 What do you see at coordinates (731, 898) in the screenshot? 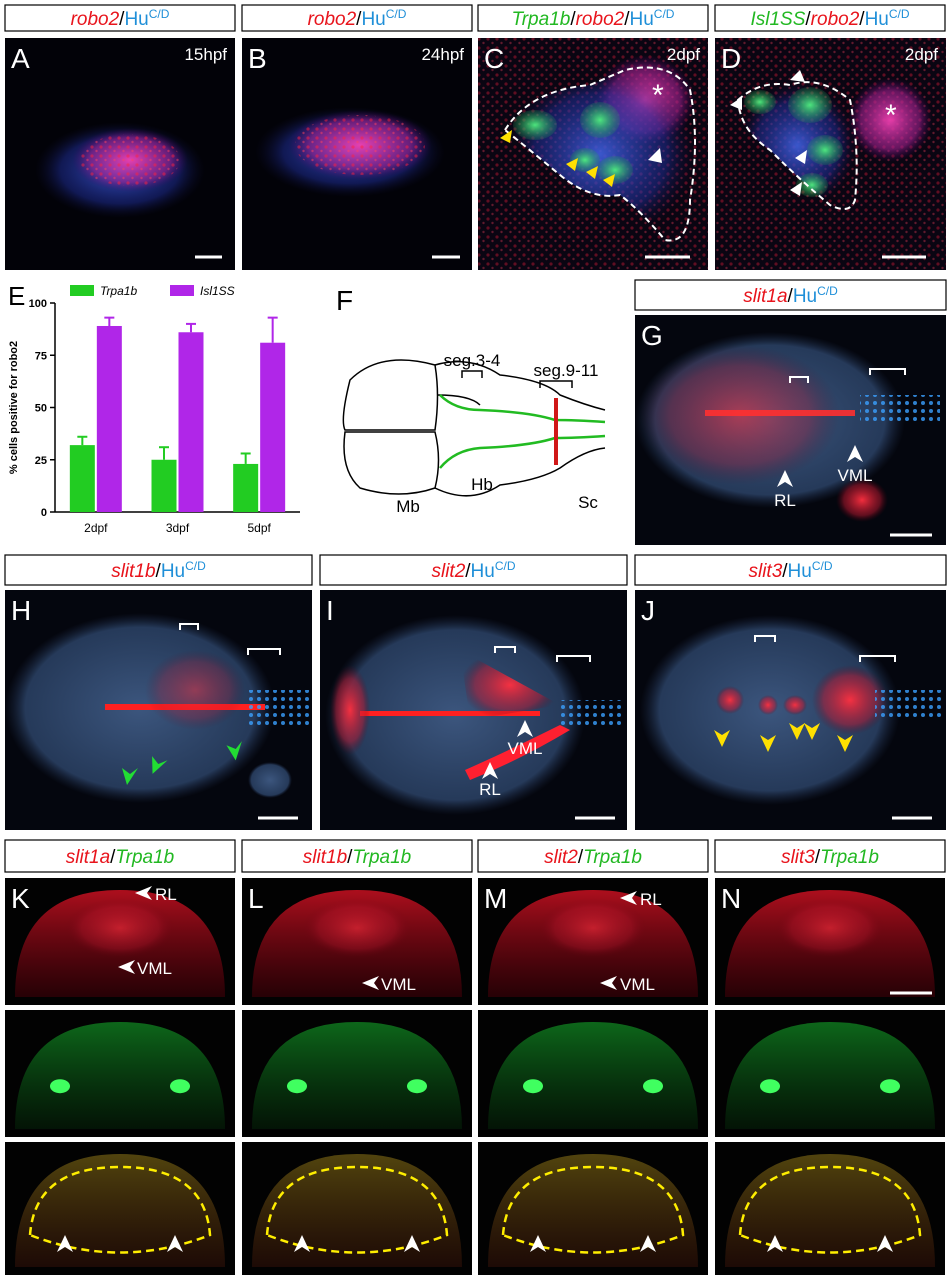
I see `panel-letter: N` at bounding box center [731, 898].